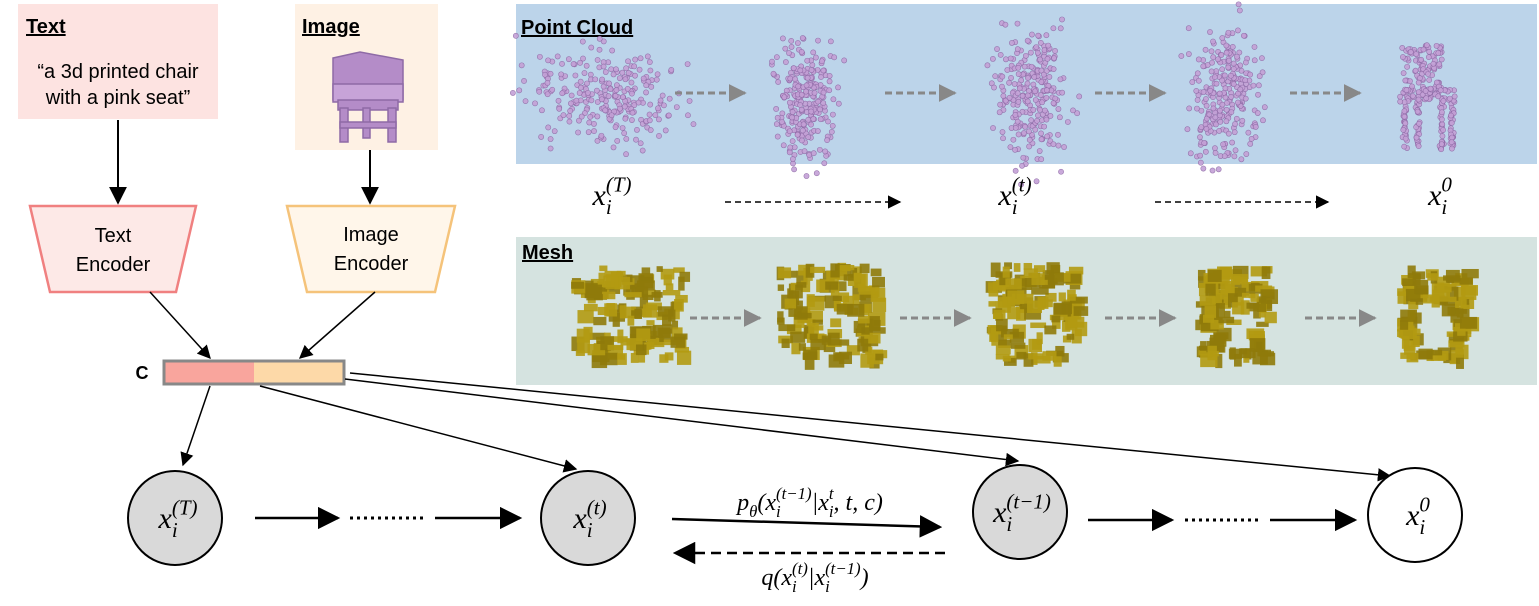  I want to click on math-label: x(t) i, so click(589, 519).